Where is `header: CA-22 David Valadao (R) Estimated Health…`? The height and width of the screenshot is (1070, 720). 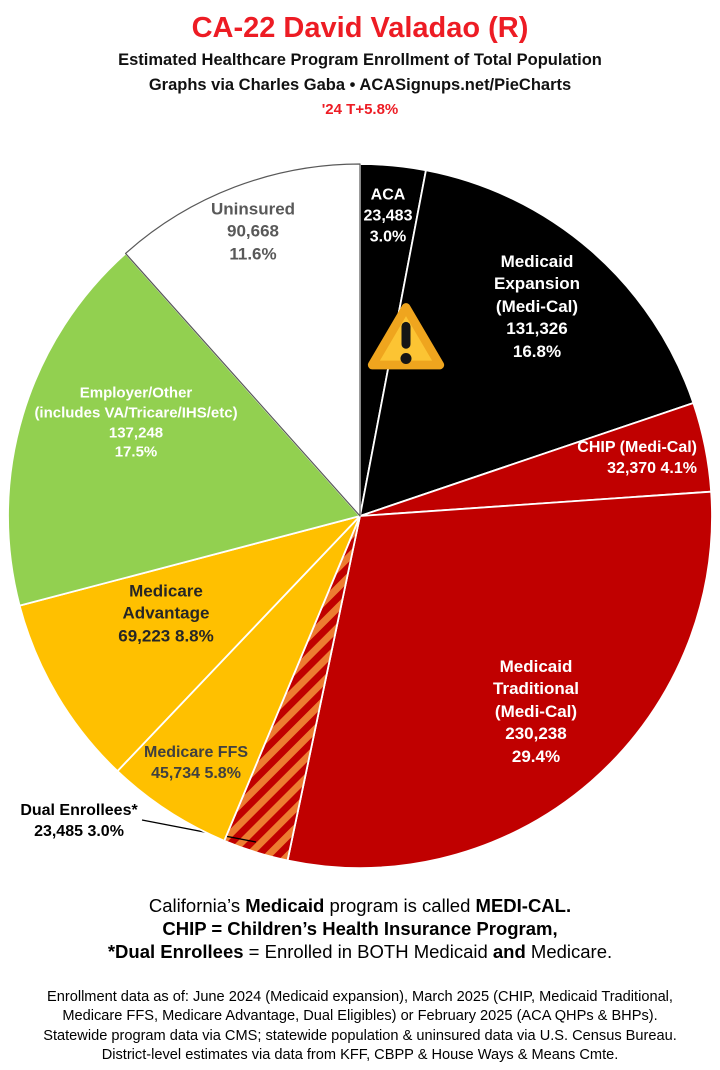
header: CA-22 David Valadao (R) Estimated Health… is located at coordinates (360, 65).